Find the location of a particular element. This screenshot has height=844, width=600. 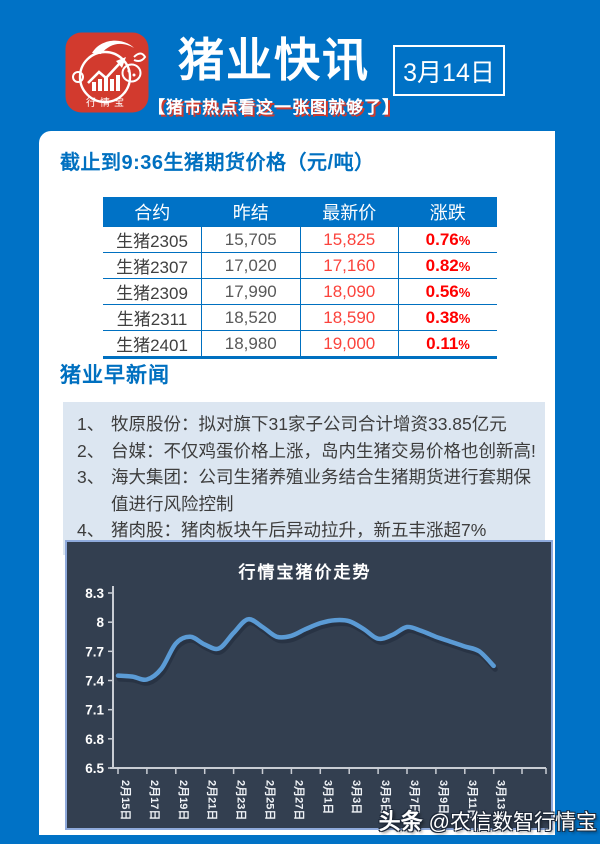

pig-face-circle is located at coordinates (105, 77).